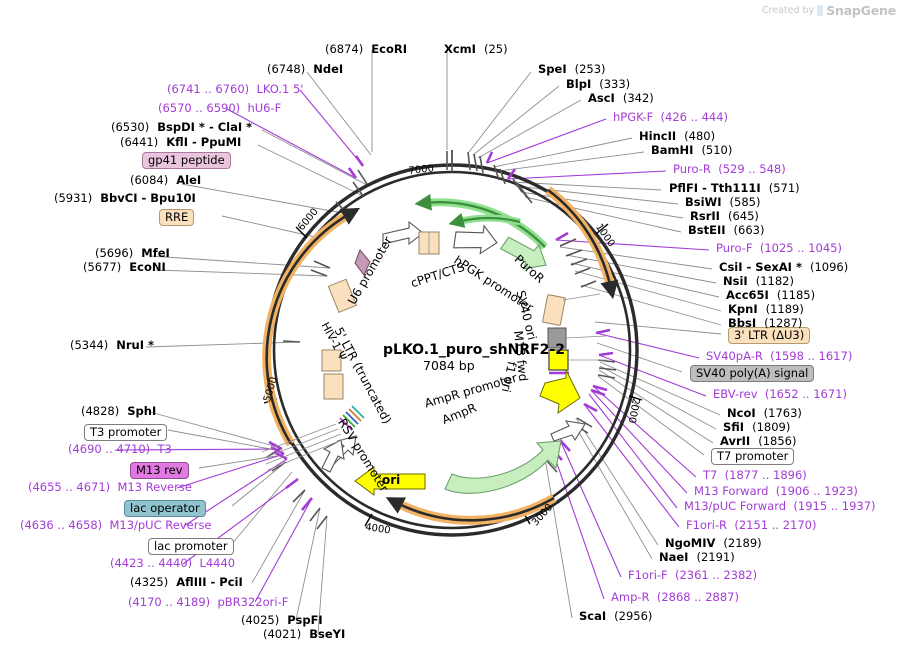  What do you see at coordinates (598, 84) in the screenshot?
I see `enzyme-label-blpi: BlpI (333)` at bounding box center [598, 84].